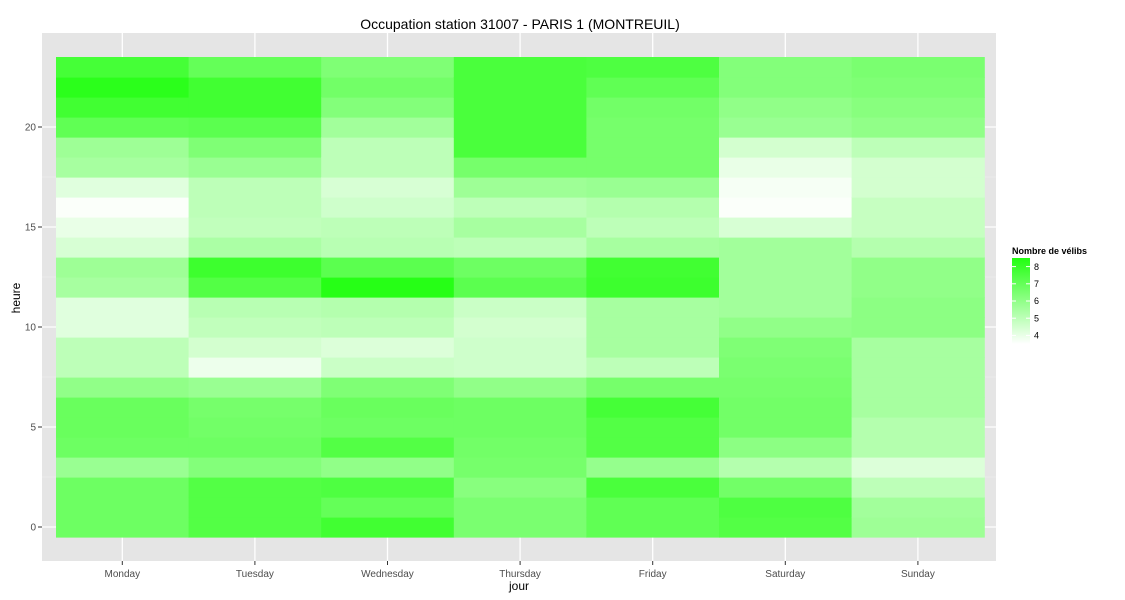  Describe the element at coordinates (653, 574) in the screenshot. I see `x-tick-label: Friday` at that location.